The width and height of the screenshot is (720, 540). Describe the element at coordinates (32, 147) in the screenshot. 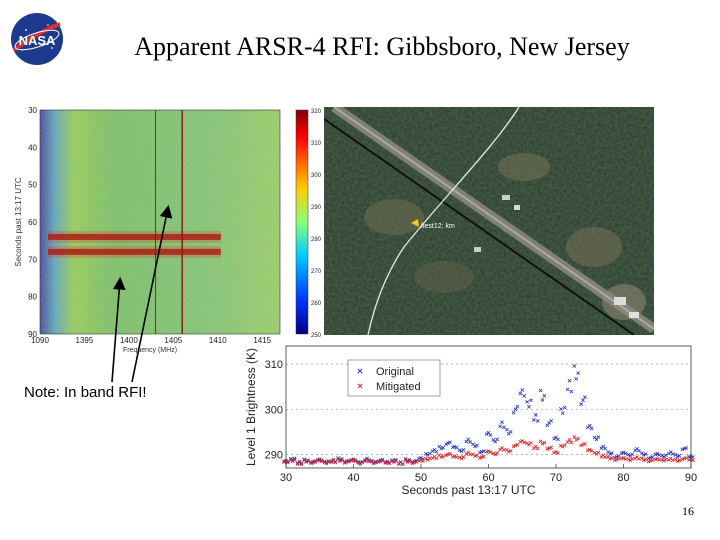

I see `spec-y-tick-label: 40` at that location.